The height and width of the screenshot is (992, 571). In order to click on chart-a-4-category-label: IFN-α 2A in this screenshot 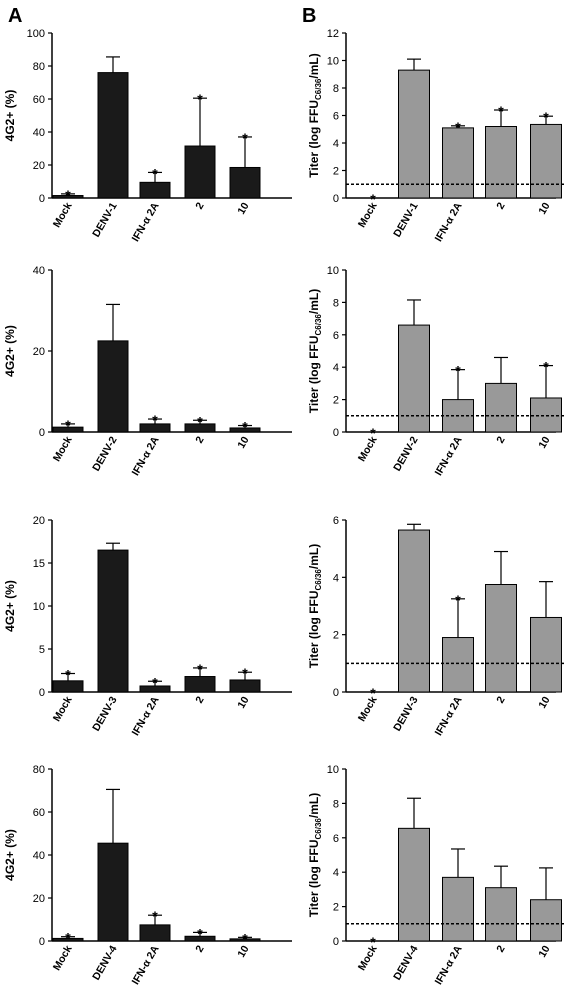, I will do `click(146, 965)`.